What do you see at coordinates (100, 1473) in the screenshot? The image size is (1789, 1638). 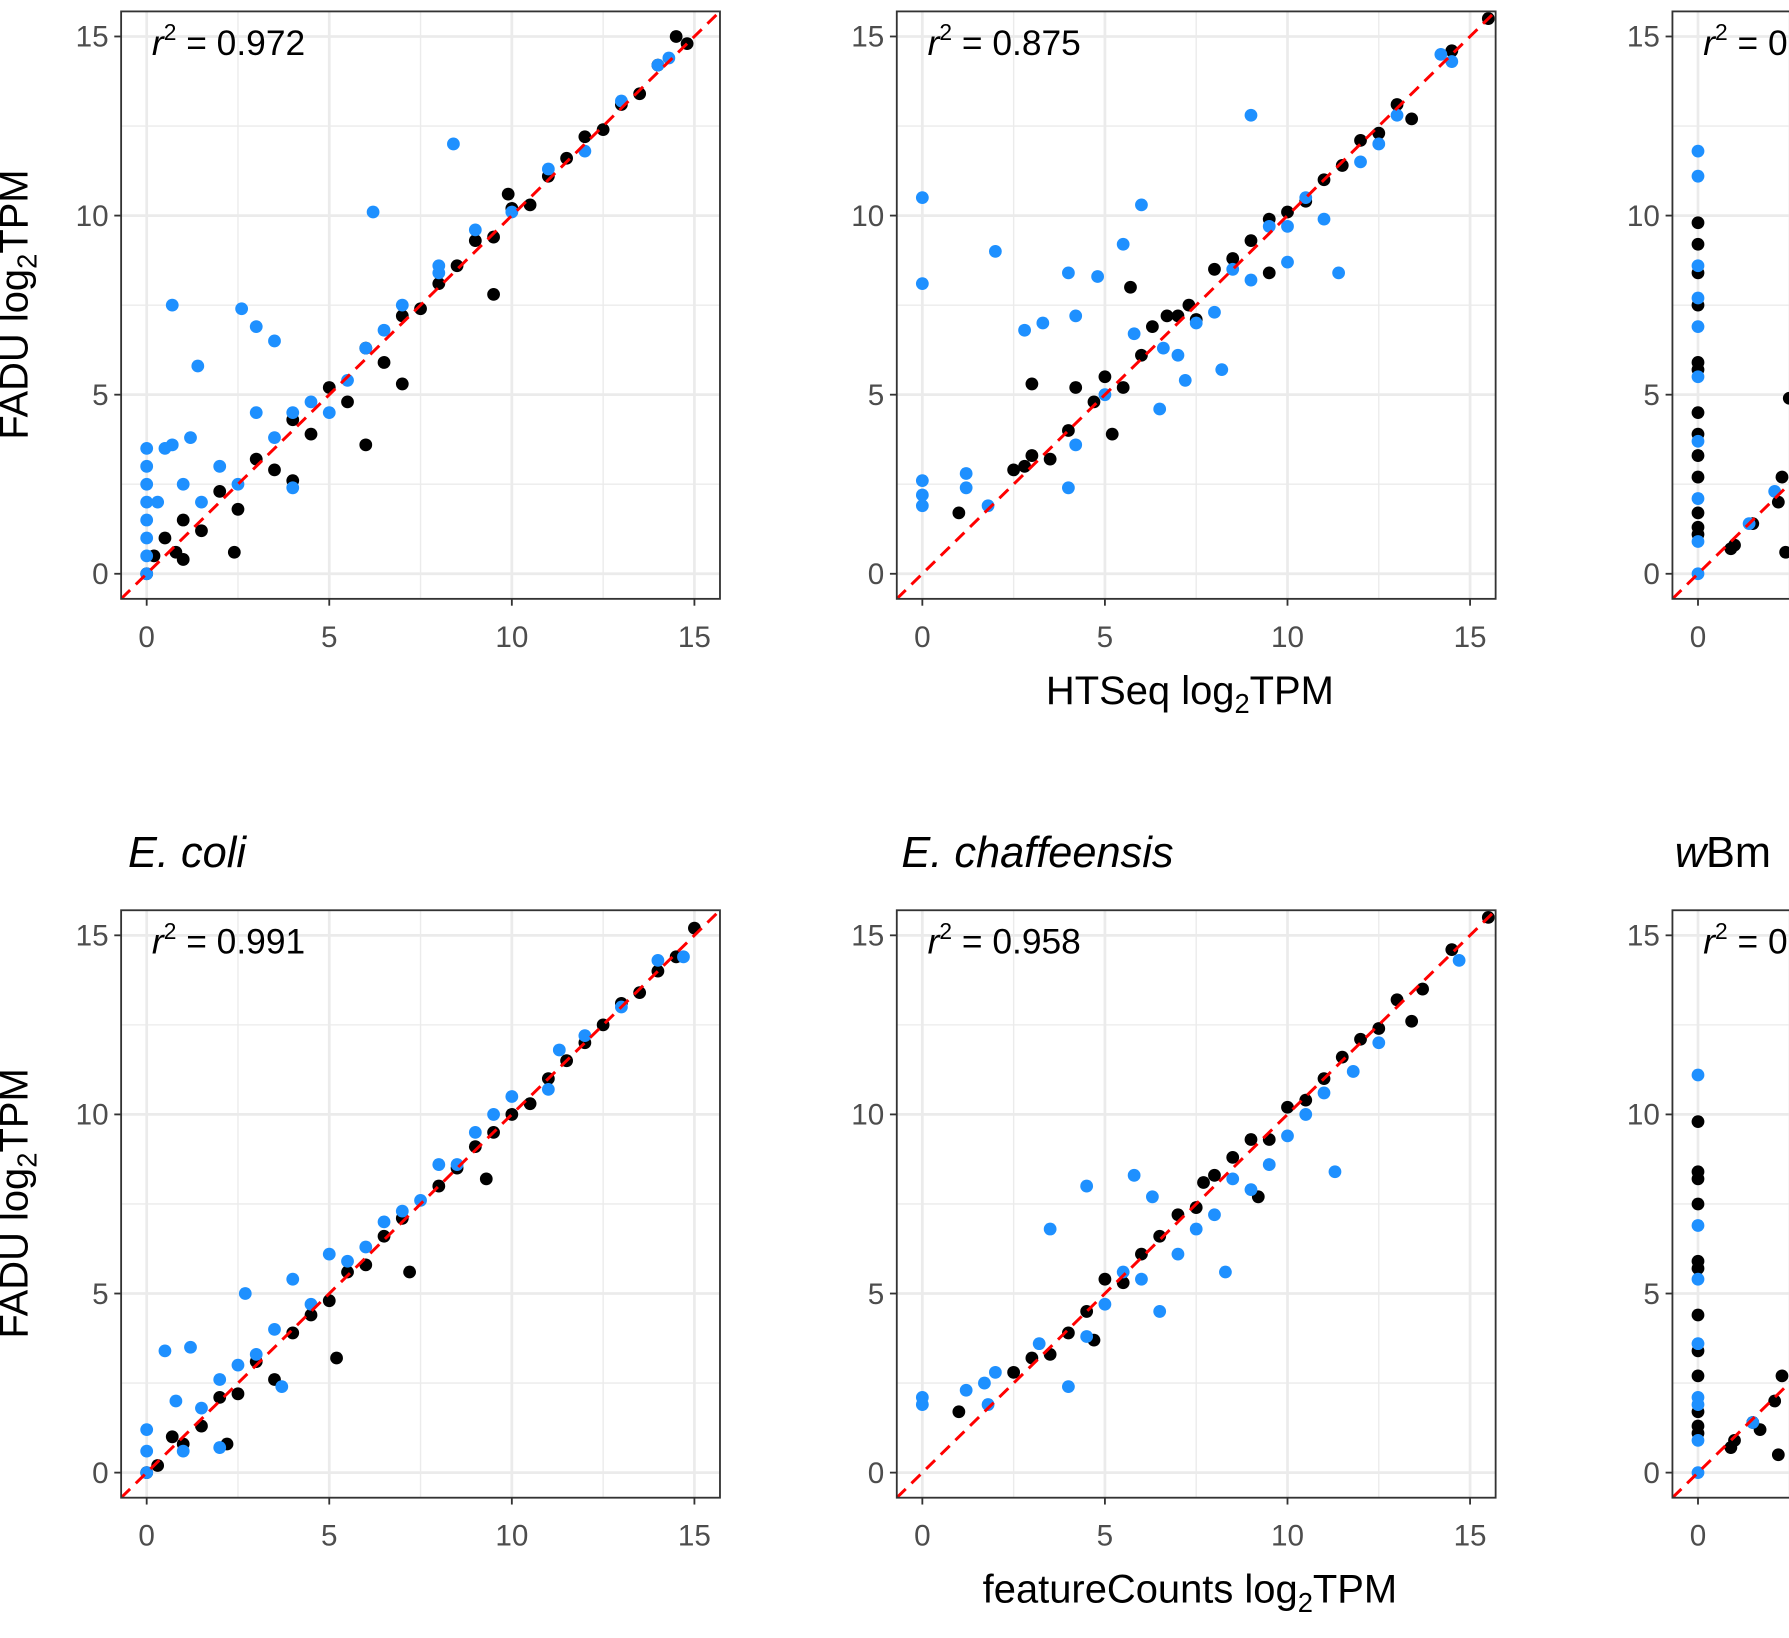 I see `y-tick-label: 0` at bounding box center [100, 1473].